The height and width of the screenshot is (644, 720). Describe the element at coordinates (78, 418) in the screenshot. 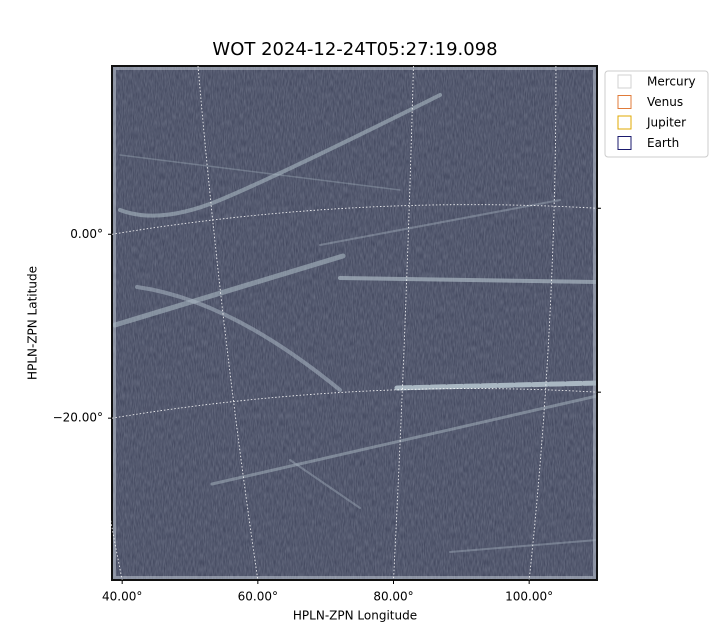

I see `y-tick-label: −20.00°` at that location.